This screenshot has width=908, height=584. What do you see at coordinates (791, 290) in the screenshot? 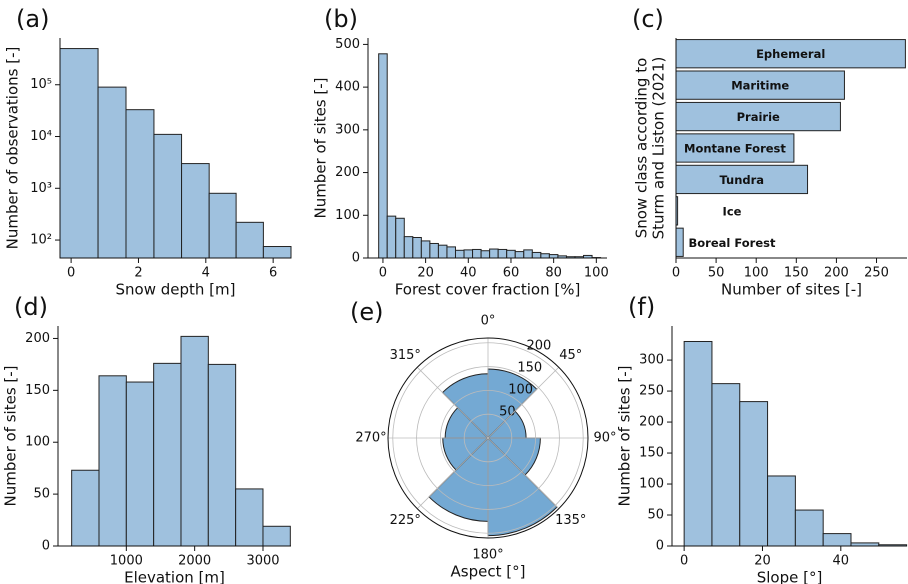
I see `x-axis-label: Number of sites [-]` at bounding box center [791, 290].